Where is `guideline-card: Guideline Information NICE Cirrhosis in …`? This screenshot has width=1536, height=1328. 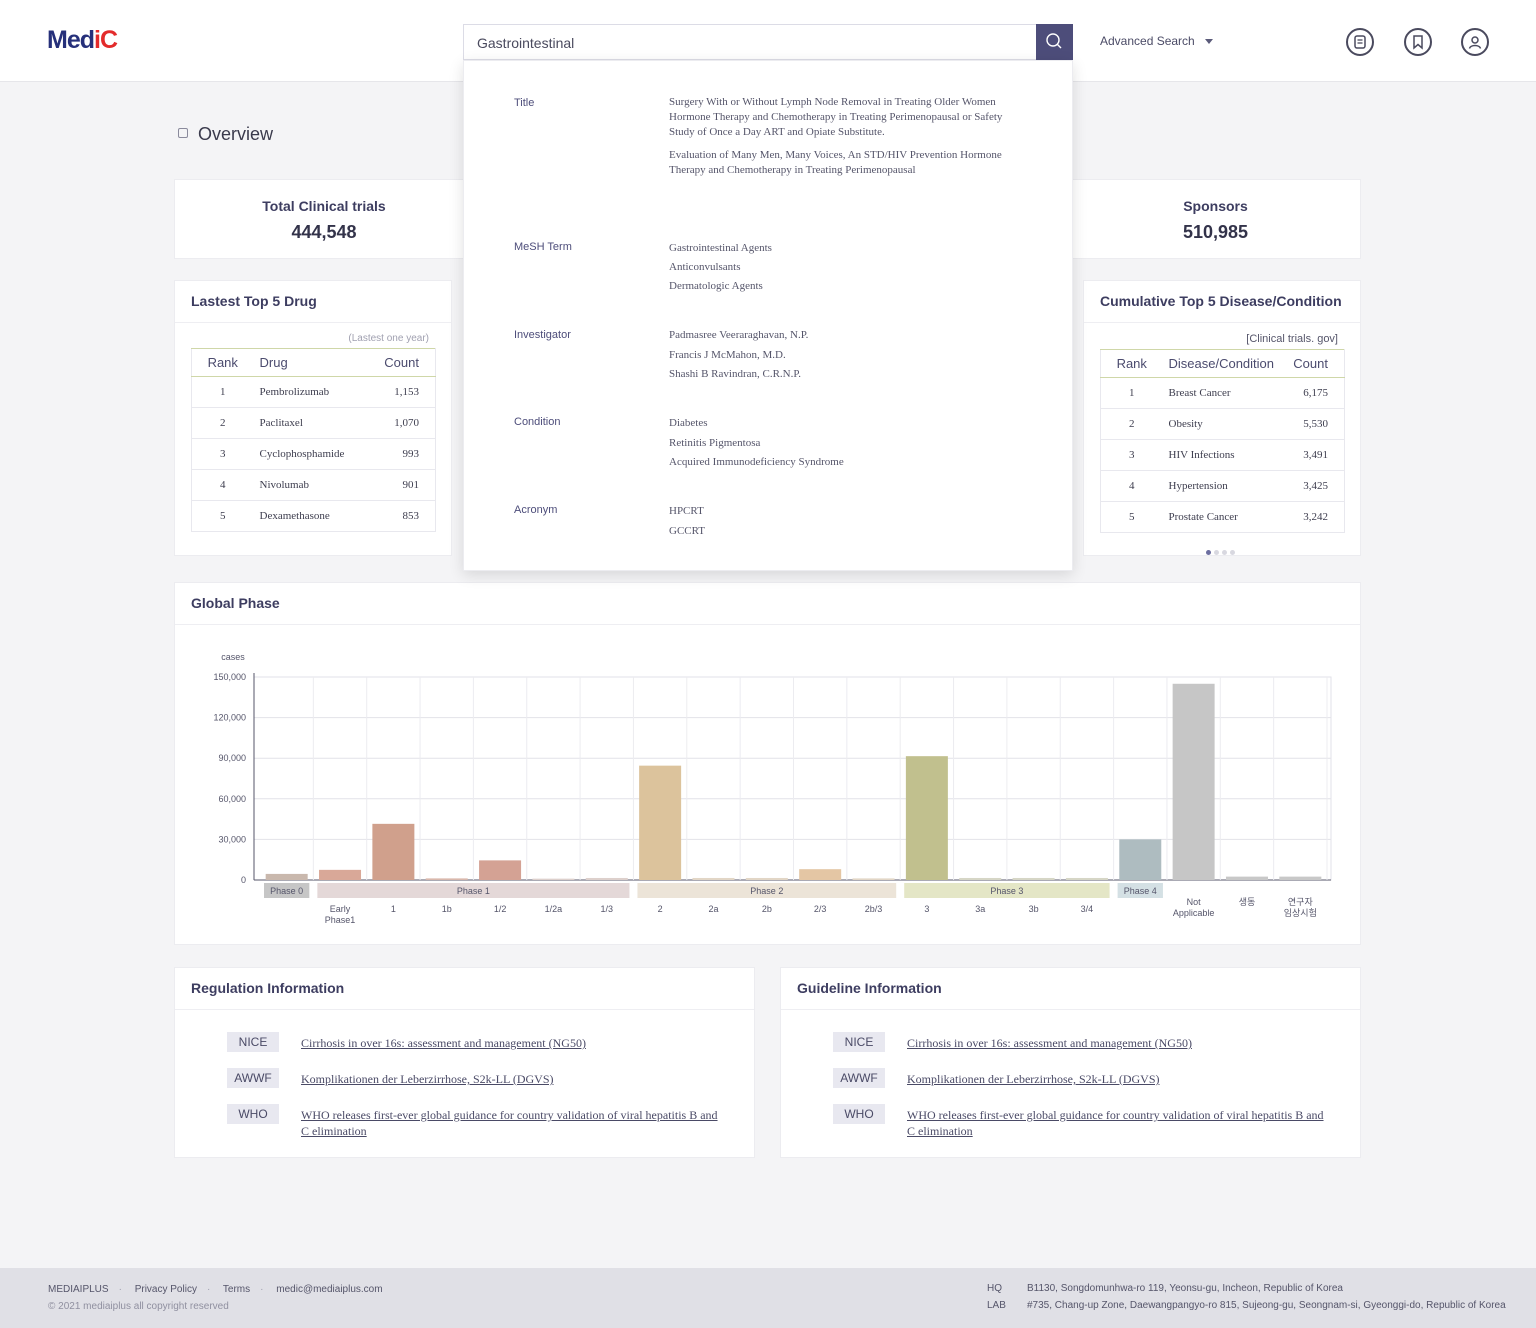
guideline-card: Guideline Information NICE Cirrhosis in … is located at coordinates (1070, 1062).